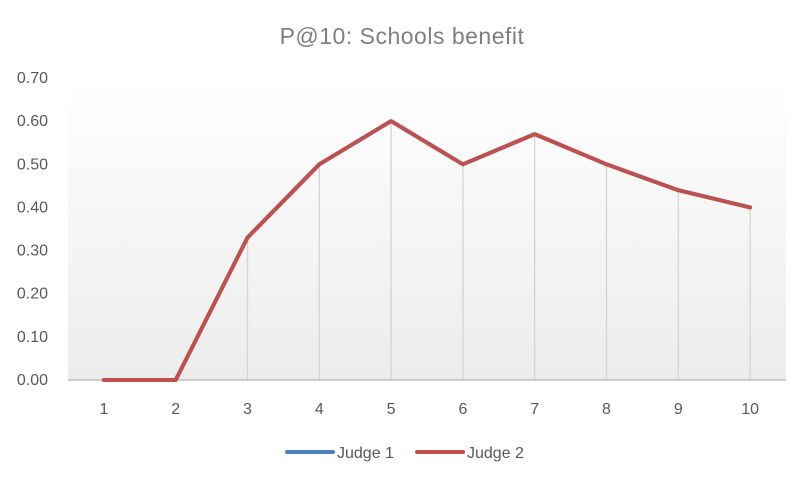 The height and width of the screenshot is (481, 804). What do you see at coordinates (365, 453) in the screenshot?
I see `legend-label-1: Judge 1` at bounding box center [365, 453].